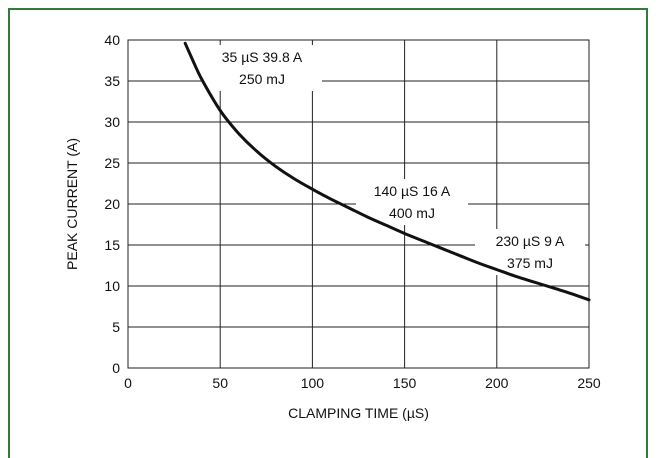 The image size is (660, 458). What do you see at coordinates (412, 191) in the screenshot?
I see `annotation-line1: 140 µS 16 A` at bounding box center [412, 191].